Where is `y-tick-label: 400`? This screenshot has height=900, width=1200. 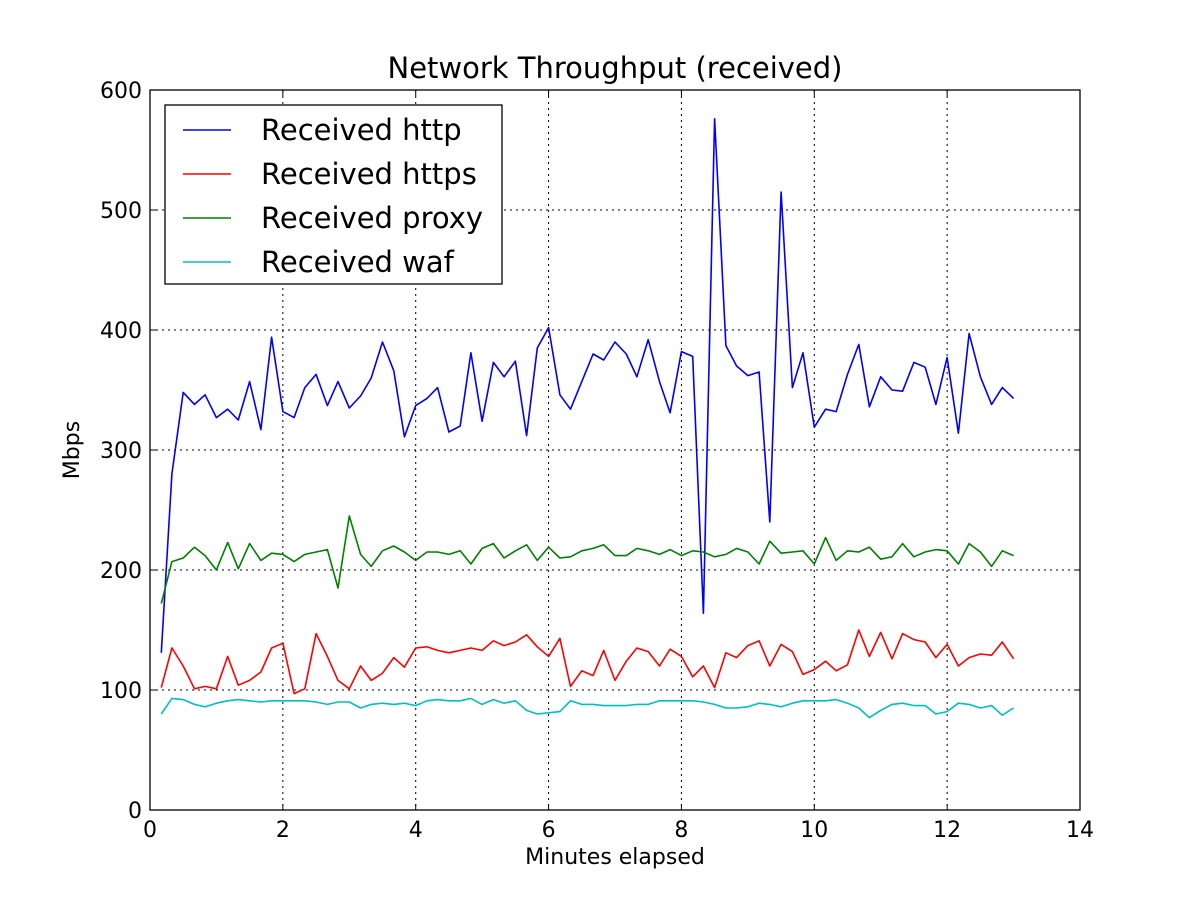
y-tick-label: 400 is located at coordinates (121, 331).